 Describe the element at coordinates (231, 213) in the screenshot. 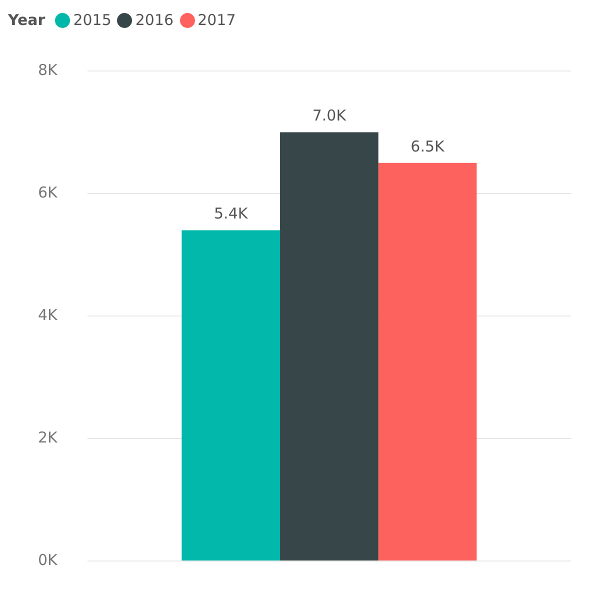

I see `data-label: 5.4K` at that location.